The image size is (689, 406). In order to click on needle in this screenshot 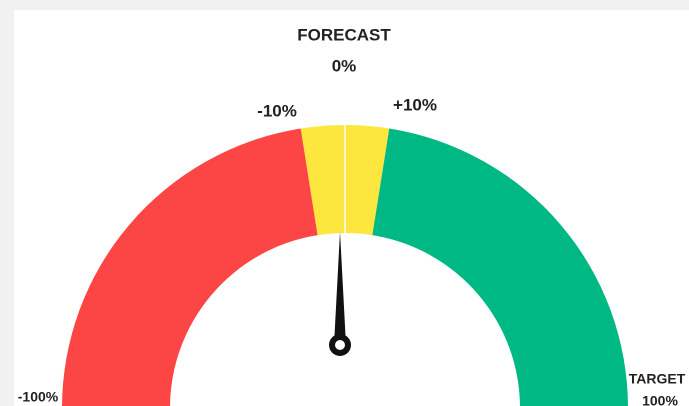, I will do `click(340, 288)`.